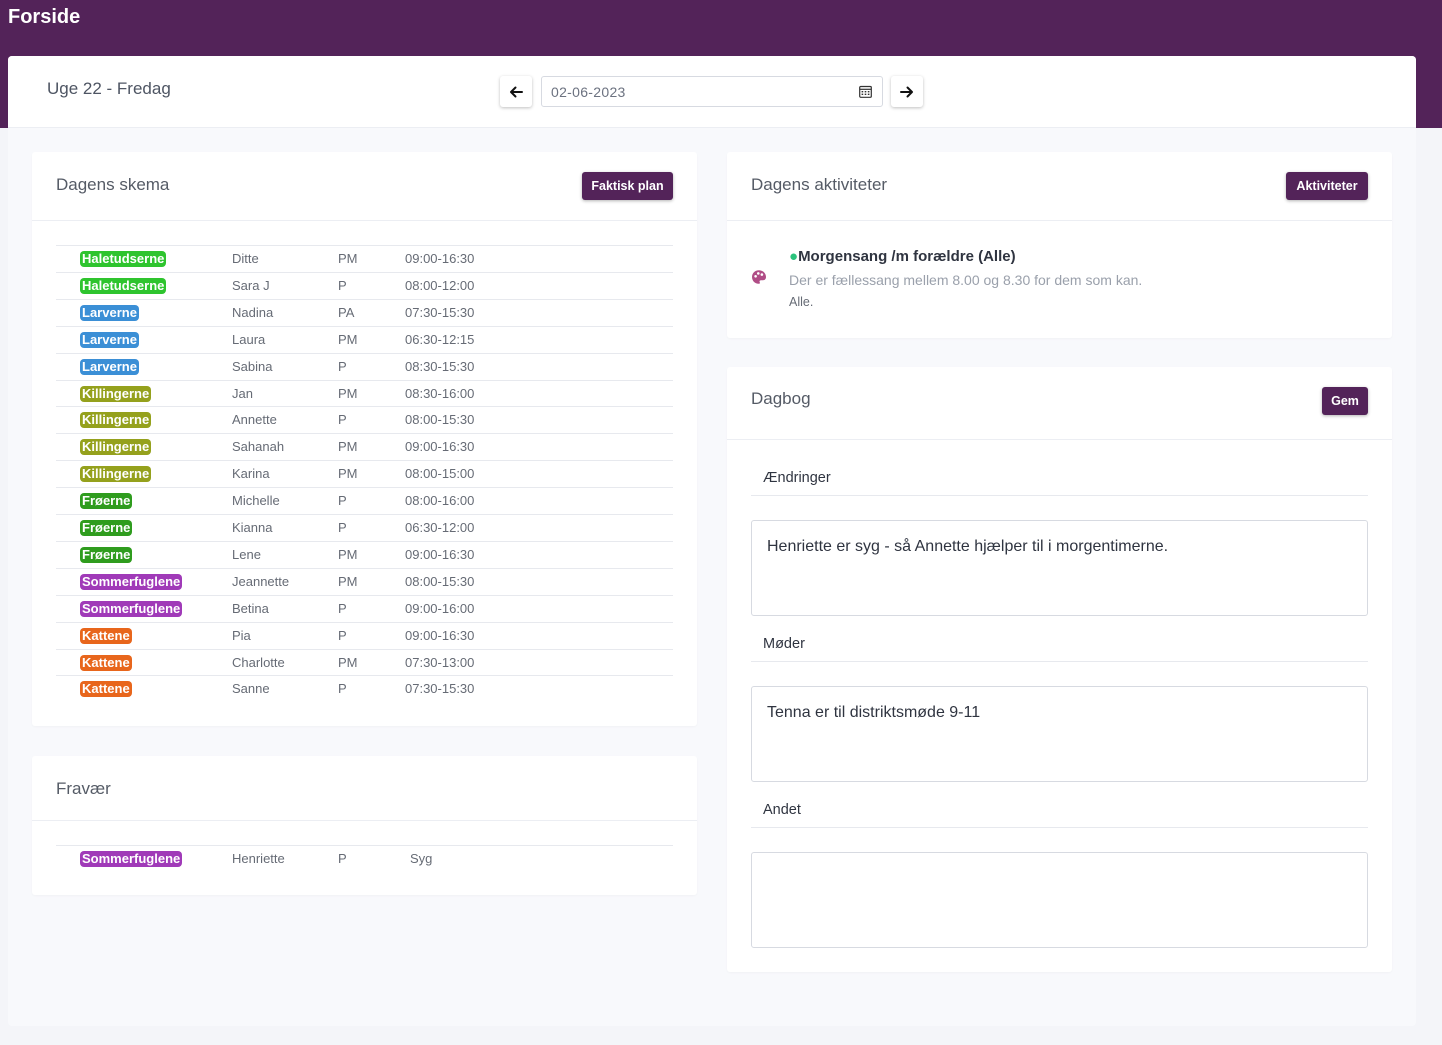 Image resolution: width=1442 pixels, height=1045 pixels. Describe the element at coordinates (364, 446) in the screenshot. I see `table-row: Killingerne Sahanah PM 09:00-16:30` at that location.